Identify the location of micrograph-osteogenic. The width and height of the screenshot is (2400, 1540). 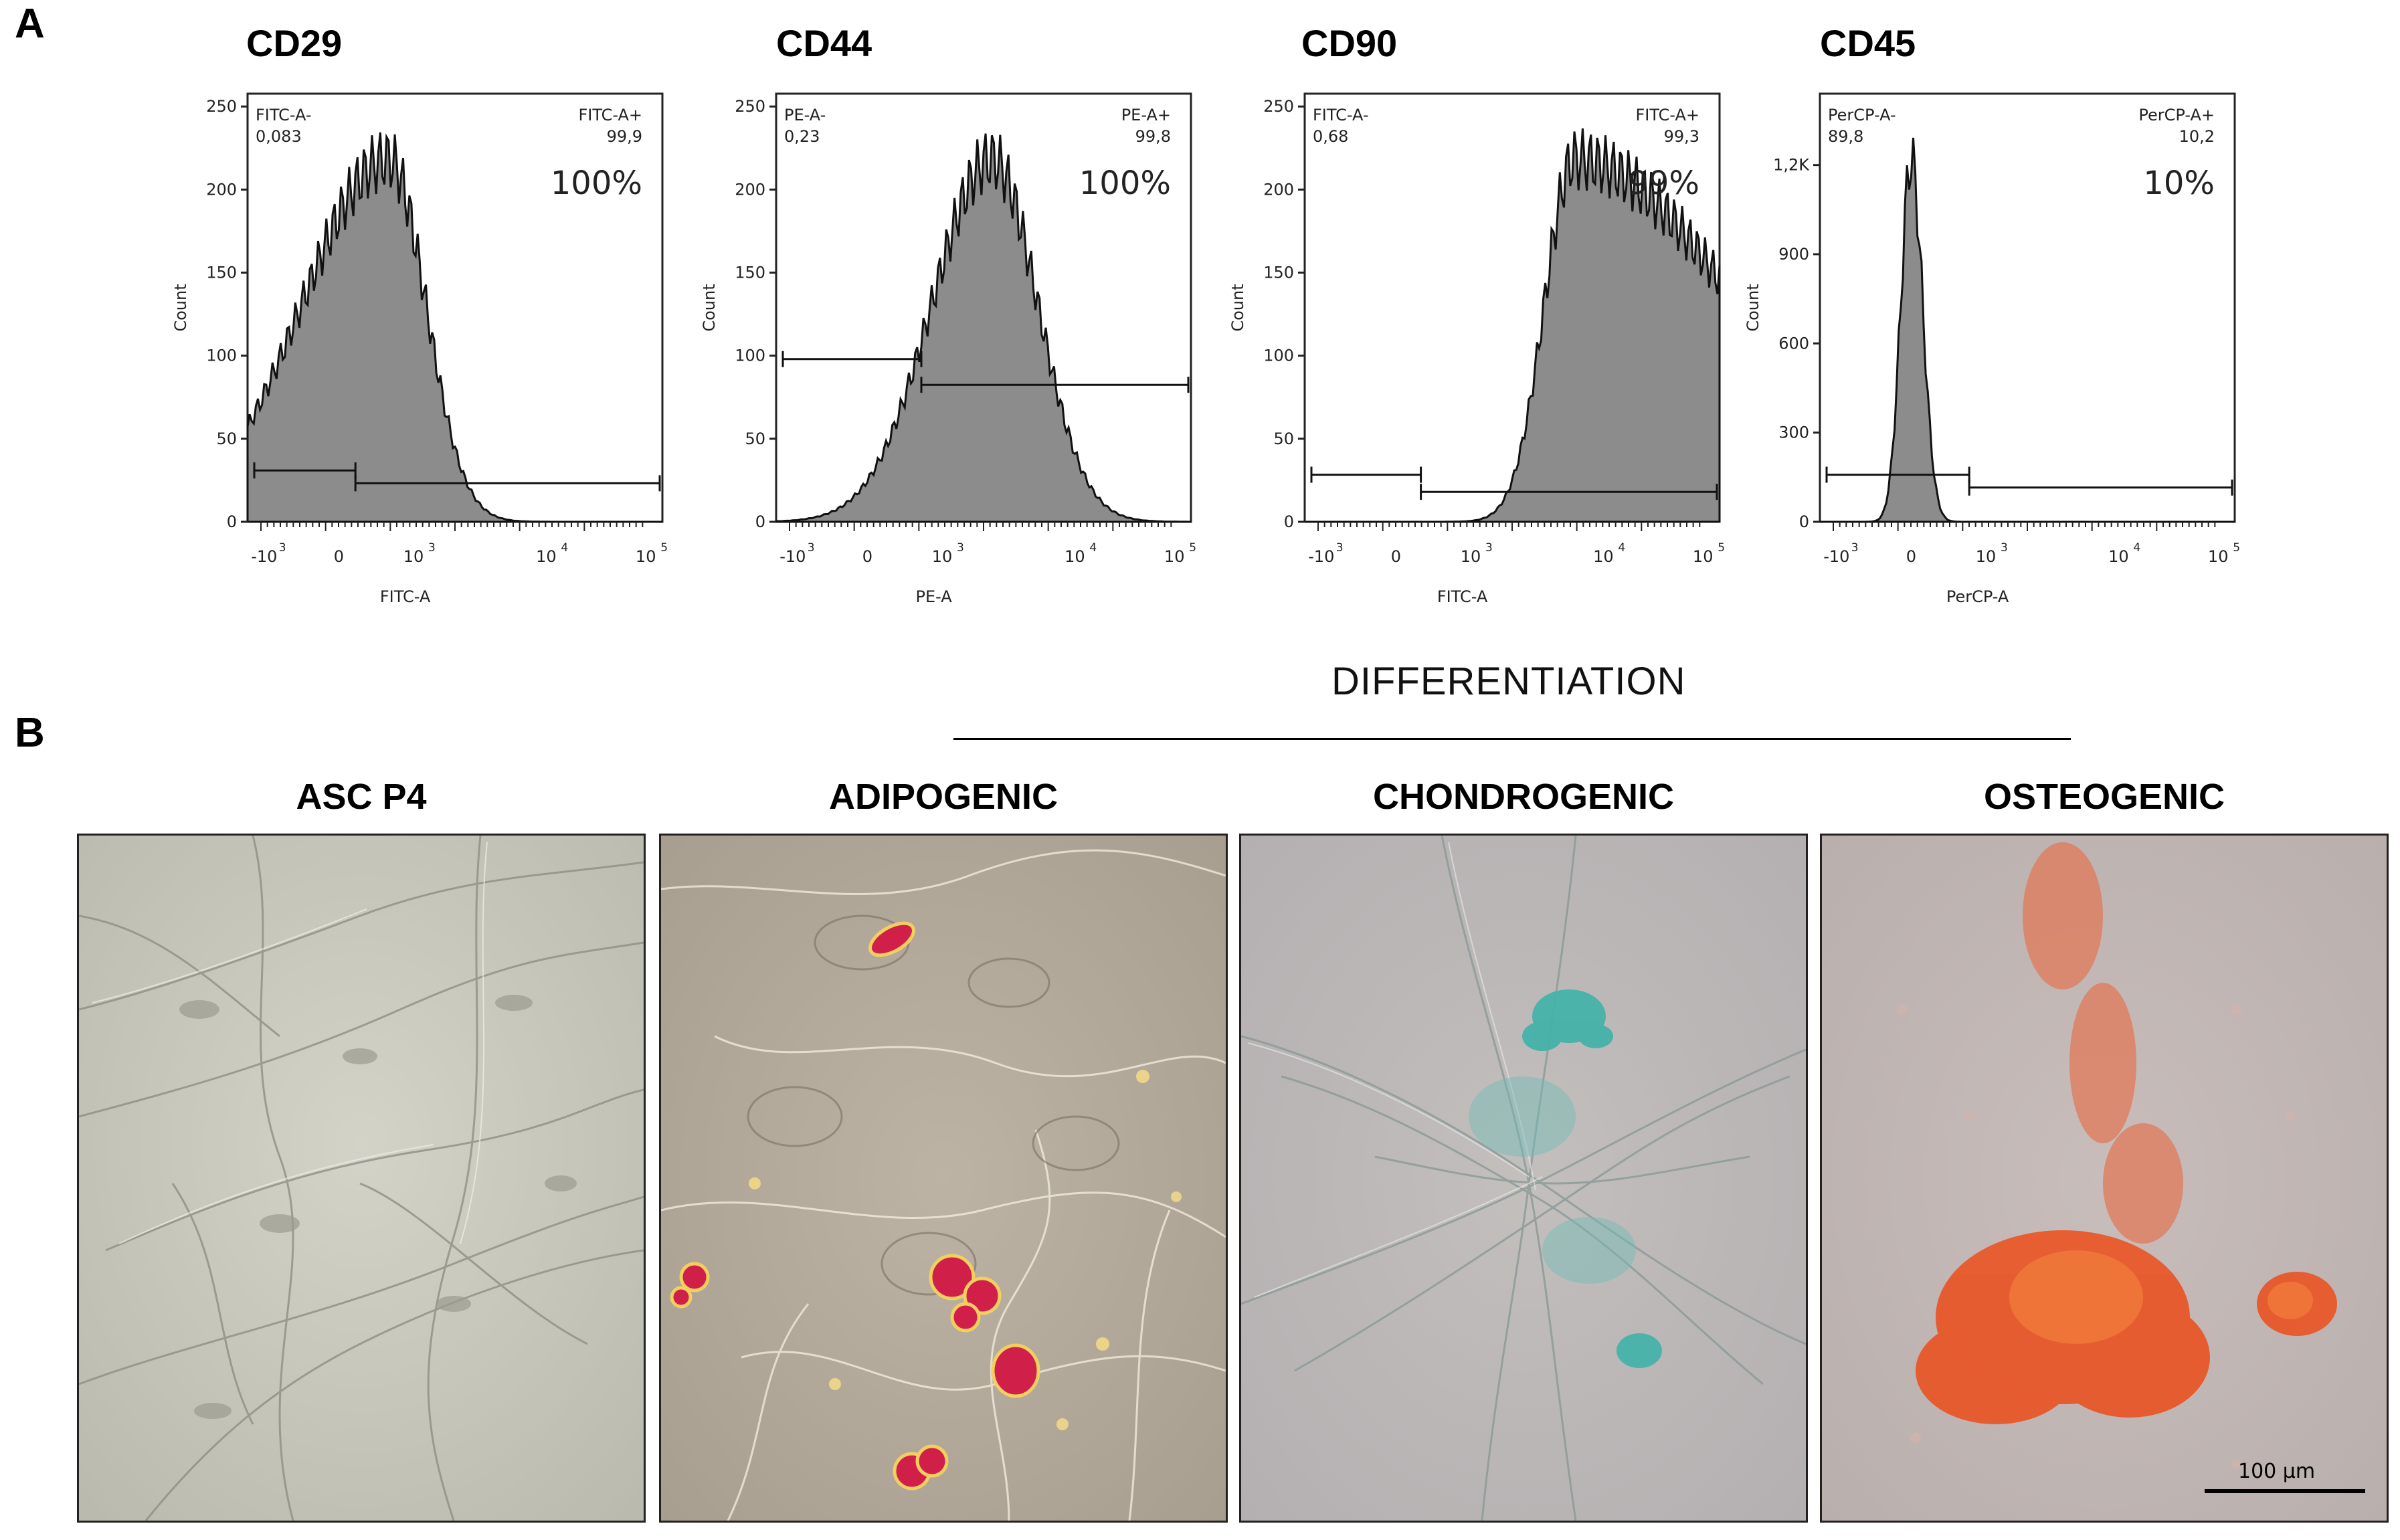
(2104, 1178).